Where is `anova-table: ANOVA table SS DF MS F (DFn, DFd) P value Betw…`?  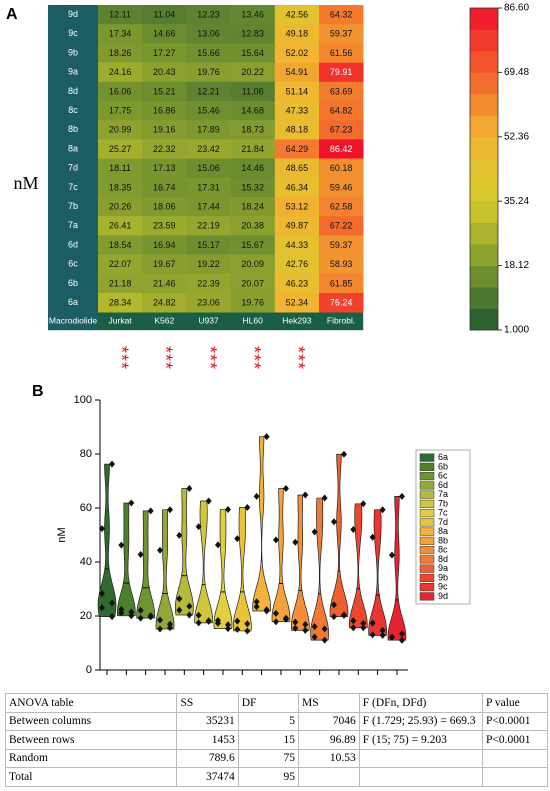
anova-table: ANOVA table SS DF MS F (DFn, DFd) P value Betw… is located at coordinates (276, 740).